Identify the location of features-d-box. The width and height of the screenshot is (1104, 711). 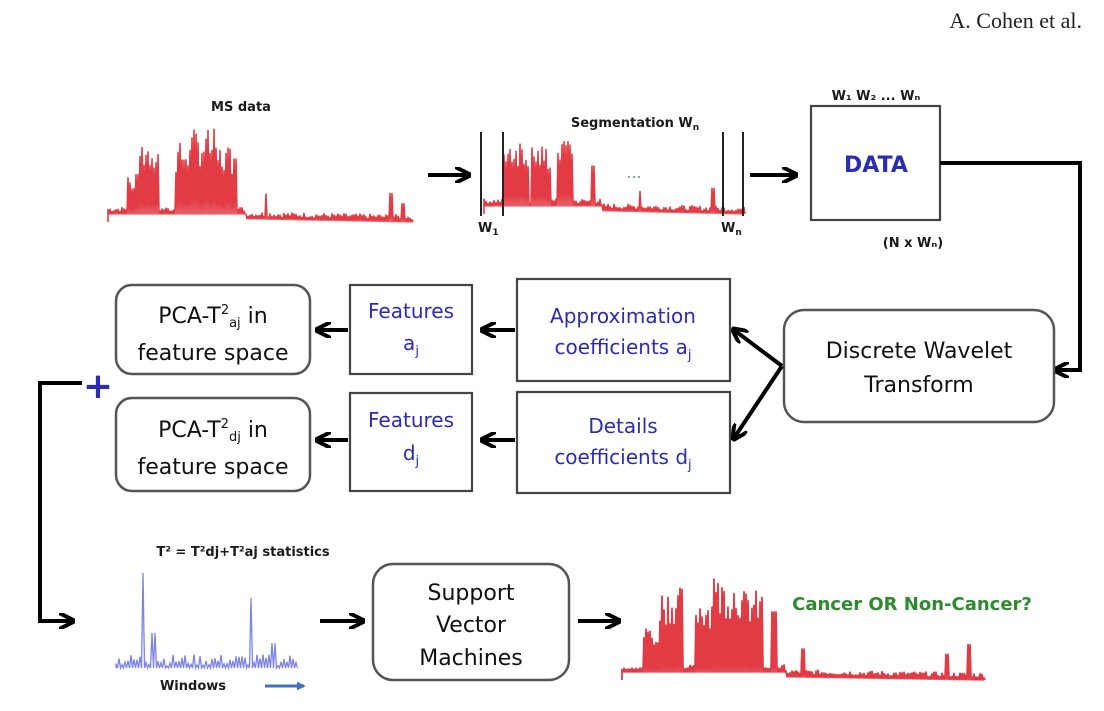
(411, 442).